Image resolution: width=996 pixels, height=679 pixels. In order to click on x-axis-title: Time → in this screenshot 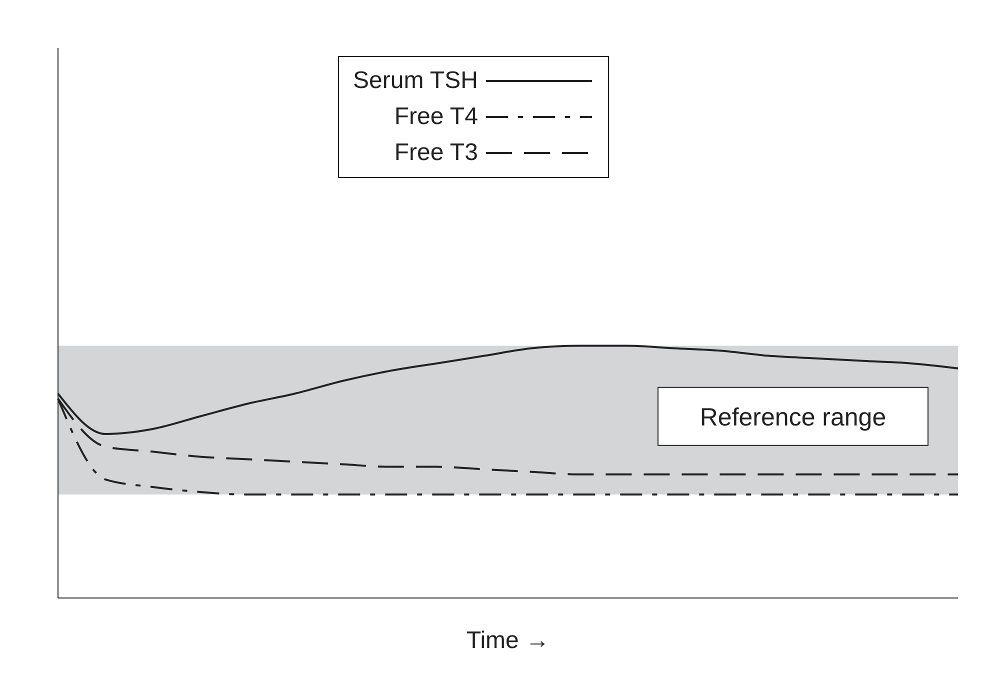, I will do `click(508, 640)`.